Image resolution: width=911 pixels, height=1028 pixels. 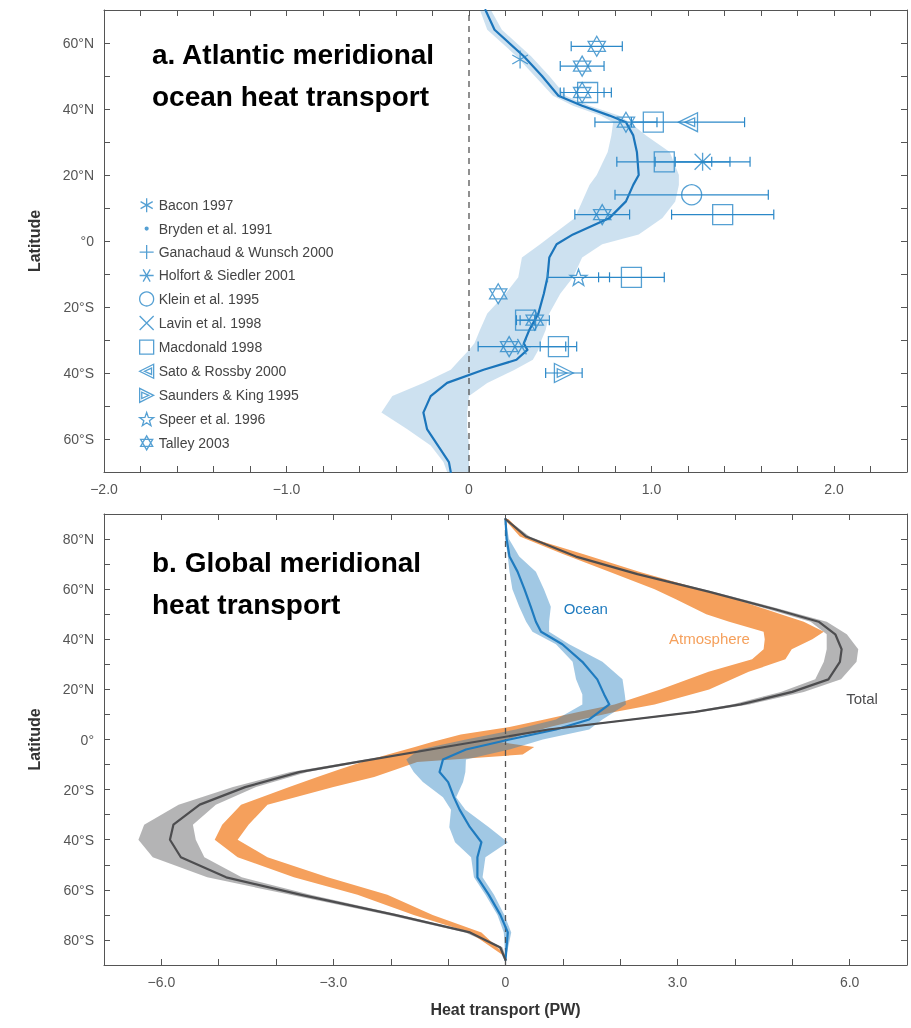 I want to click on x-tick-label: −2.0, so click(x=104, y=489).